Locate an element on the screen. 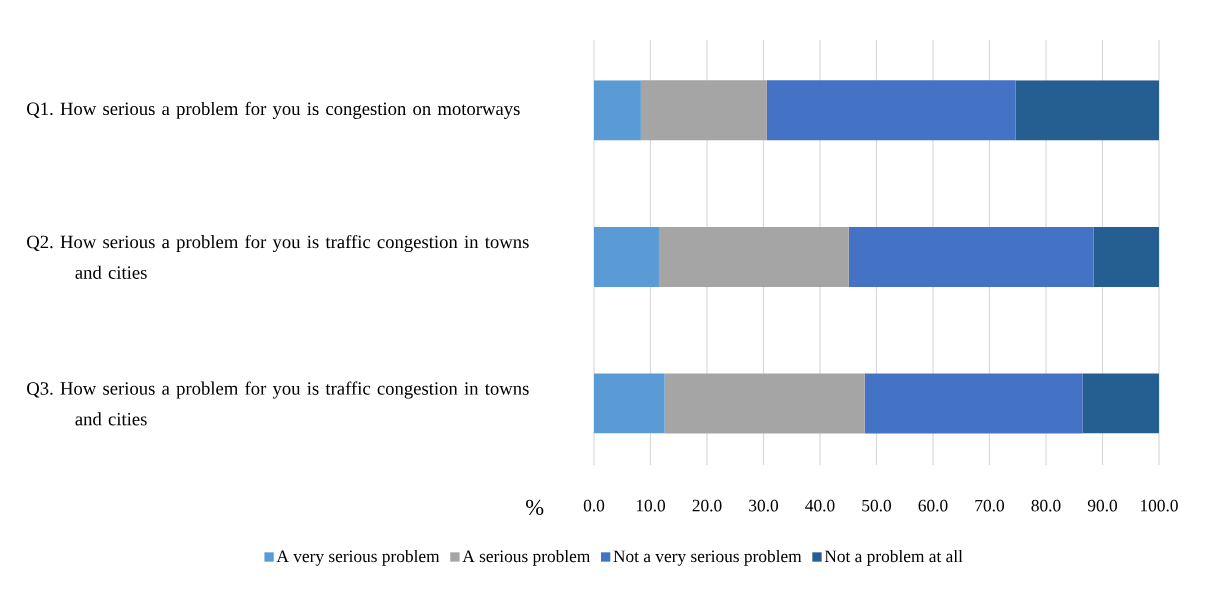 Image resolution: width=1211 pixels, height=592 pixels. x-tick-label: 90.0 is located at coordinates (1102, 505).